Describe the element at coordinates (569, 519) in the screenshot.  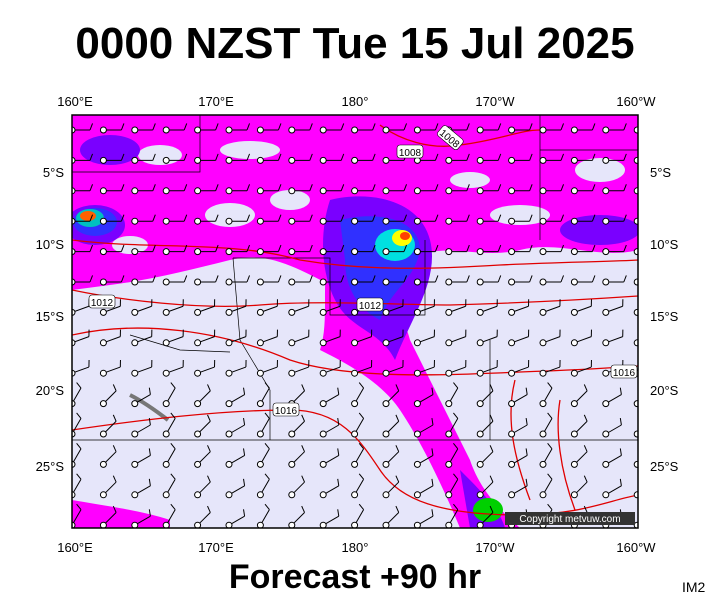
I see `copyright: Copyright metvuw.com` at that location.